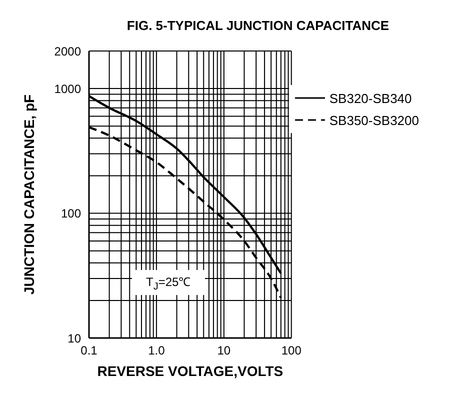 The height and width of the screenshot is (396, 460). What do you see at coordinates (291, 351) in the screenshot?
I see `x-tick-label: 100` at bounding box center [291, 351].